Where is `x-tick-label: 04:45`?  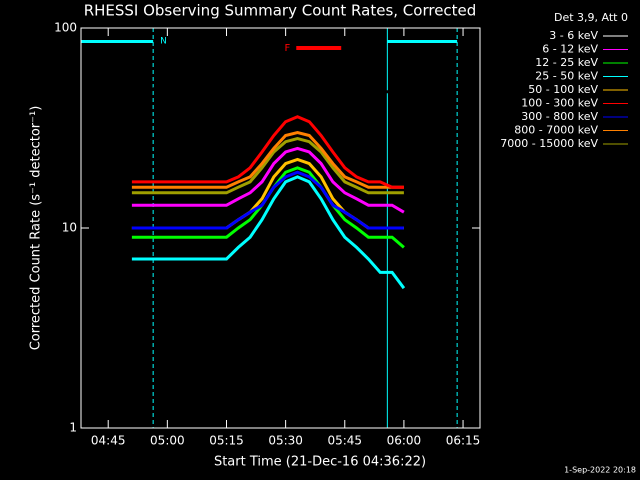
x-tick-label: 04:45 is located at coordinates (108, 441).